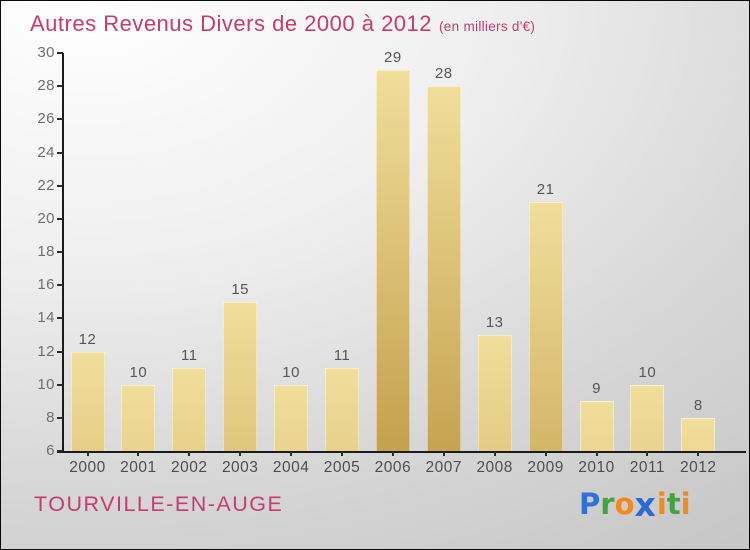 Image resolution: width=750 pixels, height=550 pixels. What do you see at coordinates (545, 326) in the screenshot?
I see `bar-2009` at bounding box center [545, 326].